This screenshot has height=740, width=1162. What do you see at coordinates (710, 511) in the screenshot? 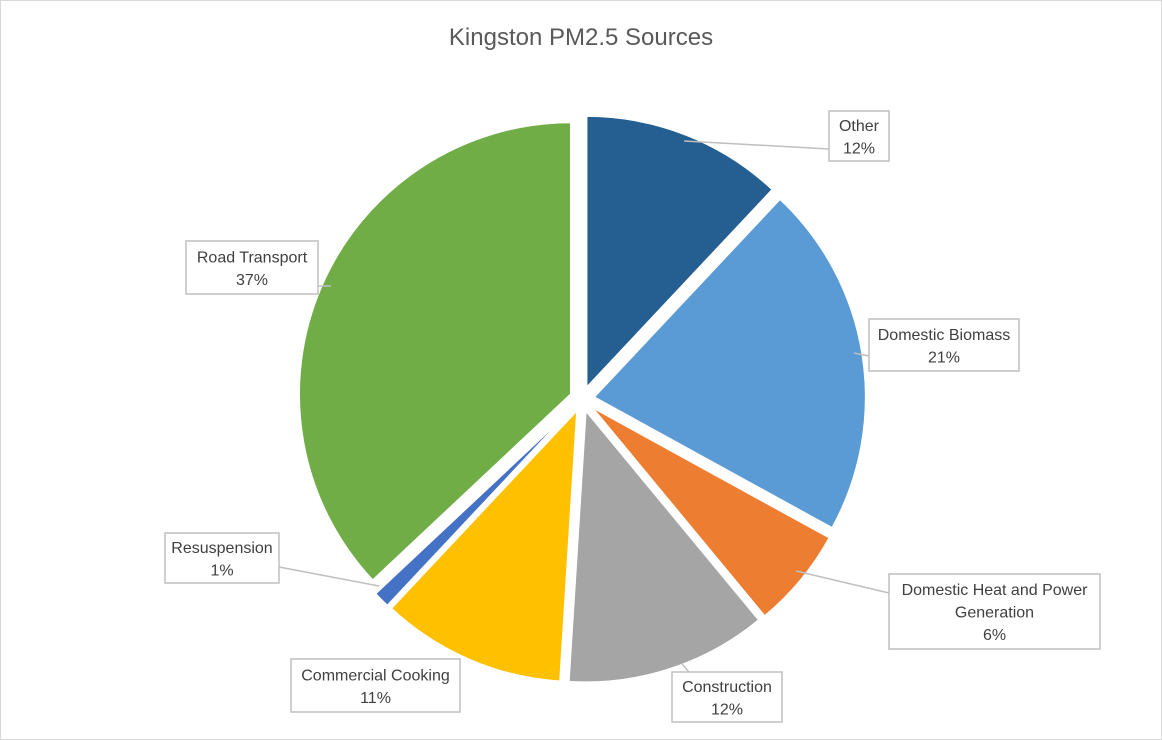
I see `pie-slice-domestic-heat-and-power-generation` at bounding box center [710, 511].